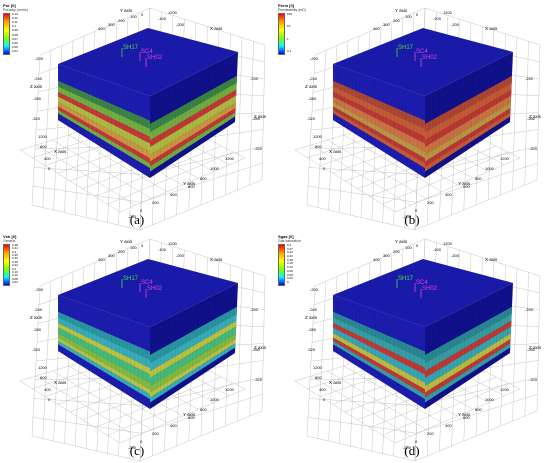  I want to click on legend-tick-label: 0.27, so click(290, 248).